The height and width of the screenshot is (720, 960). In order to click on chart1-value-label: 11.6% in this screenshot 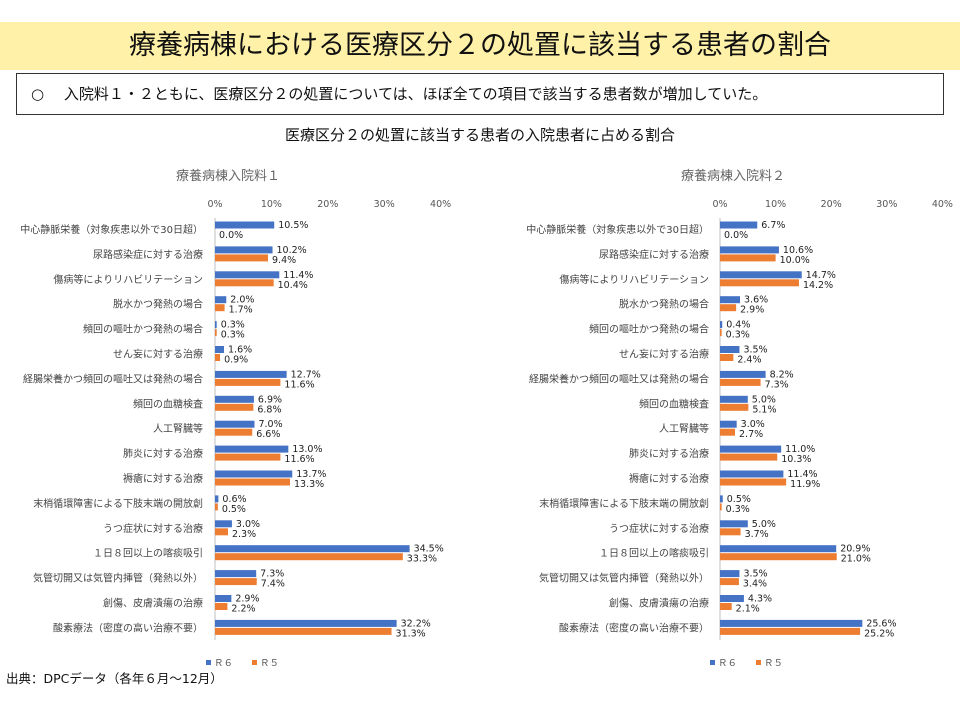, I will do `click(299, 459)`.